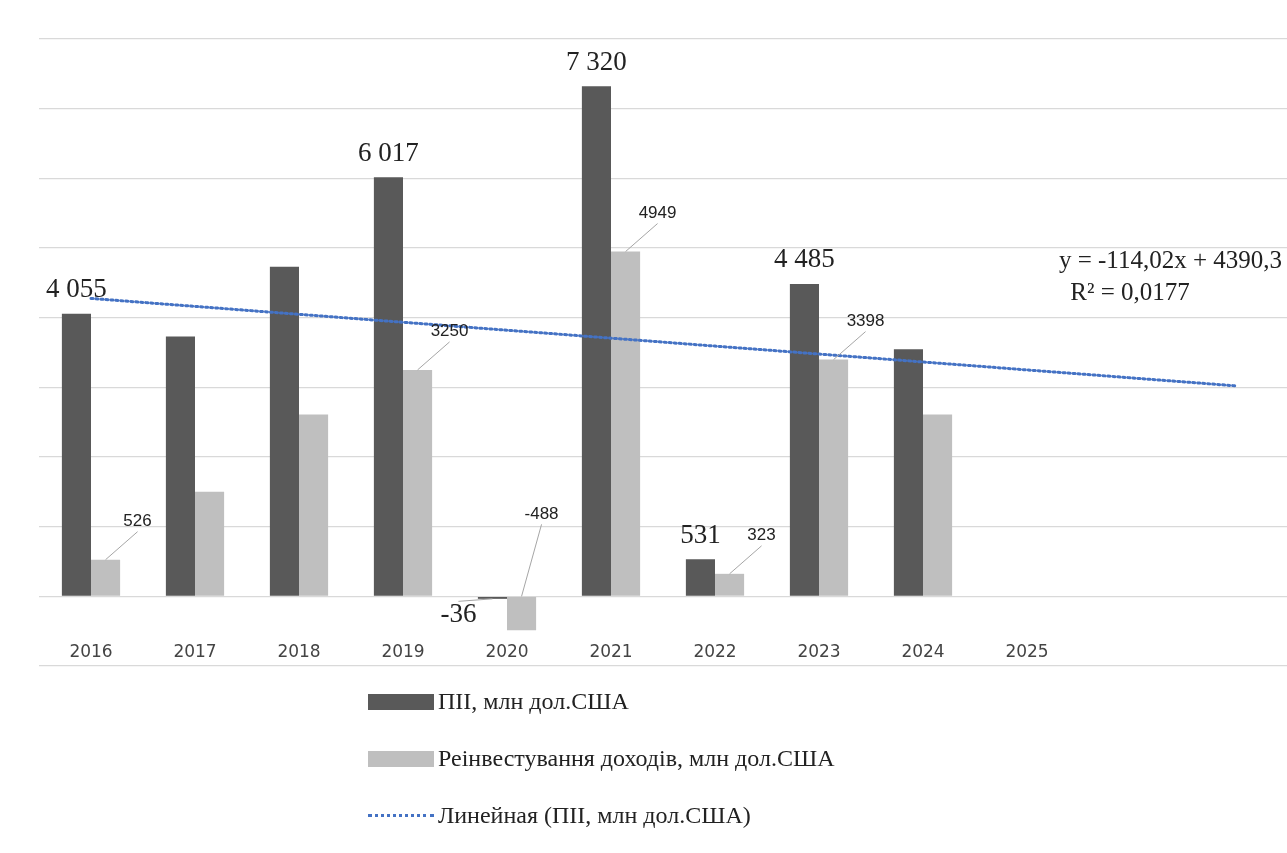  What do you see at coordinates (819, 650) in the screenshot?
I see `x-tick-label: 2023` at bounding box center [819, 650].